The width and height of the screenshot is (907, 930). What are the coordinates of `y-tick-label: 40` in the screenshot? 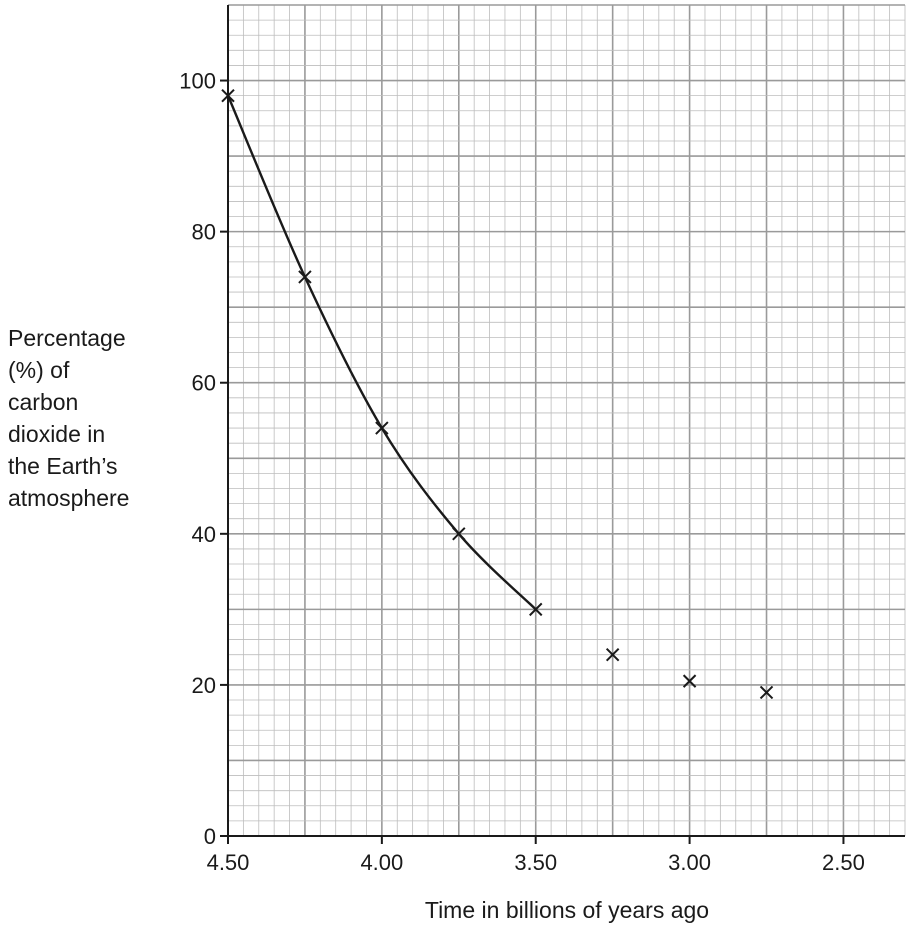 It's located at (204, 534).